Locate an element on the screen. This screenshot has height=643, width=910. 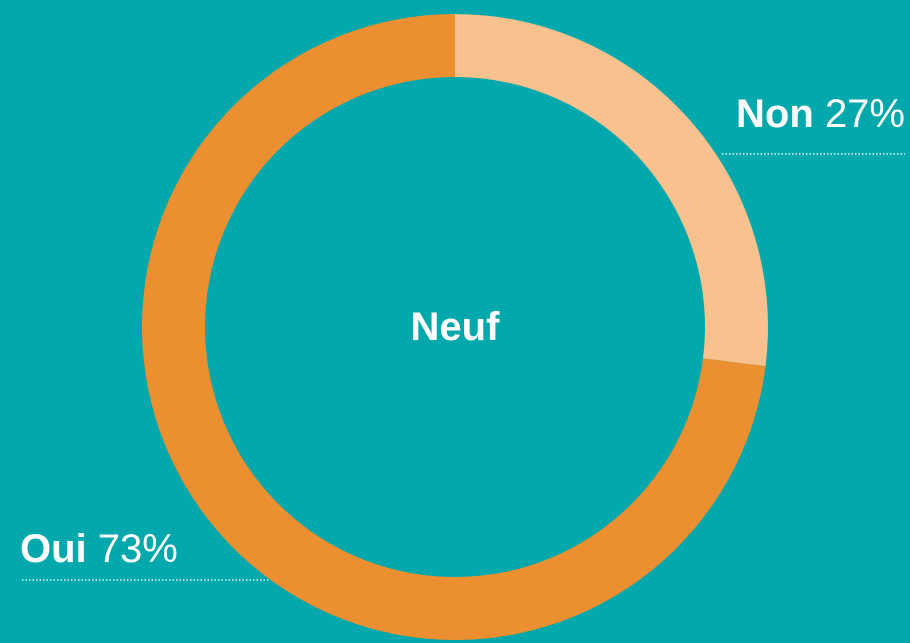
category-label: Oui is located at coordinates (53, 549).